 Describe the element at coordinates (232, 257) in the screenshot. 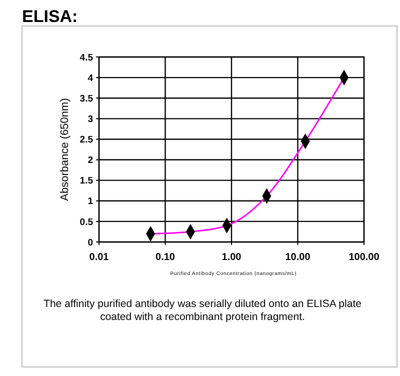

I see `x-tick-label: 1.00` at that location.